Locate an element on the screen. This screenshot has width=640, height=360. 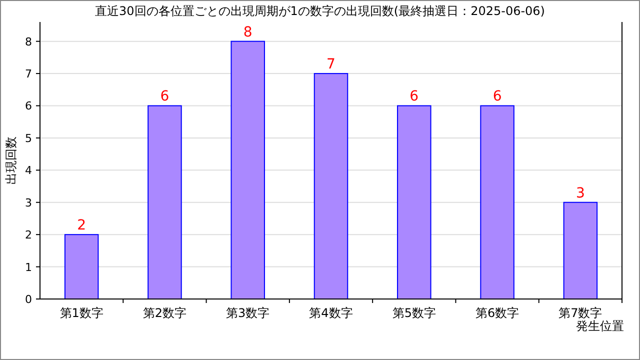
y-tick-label: 8 is located at coordinates (28, 41).